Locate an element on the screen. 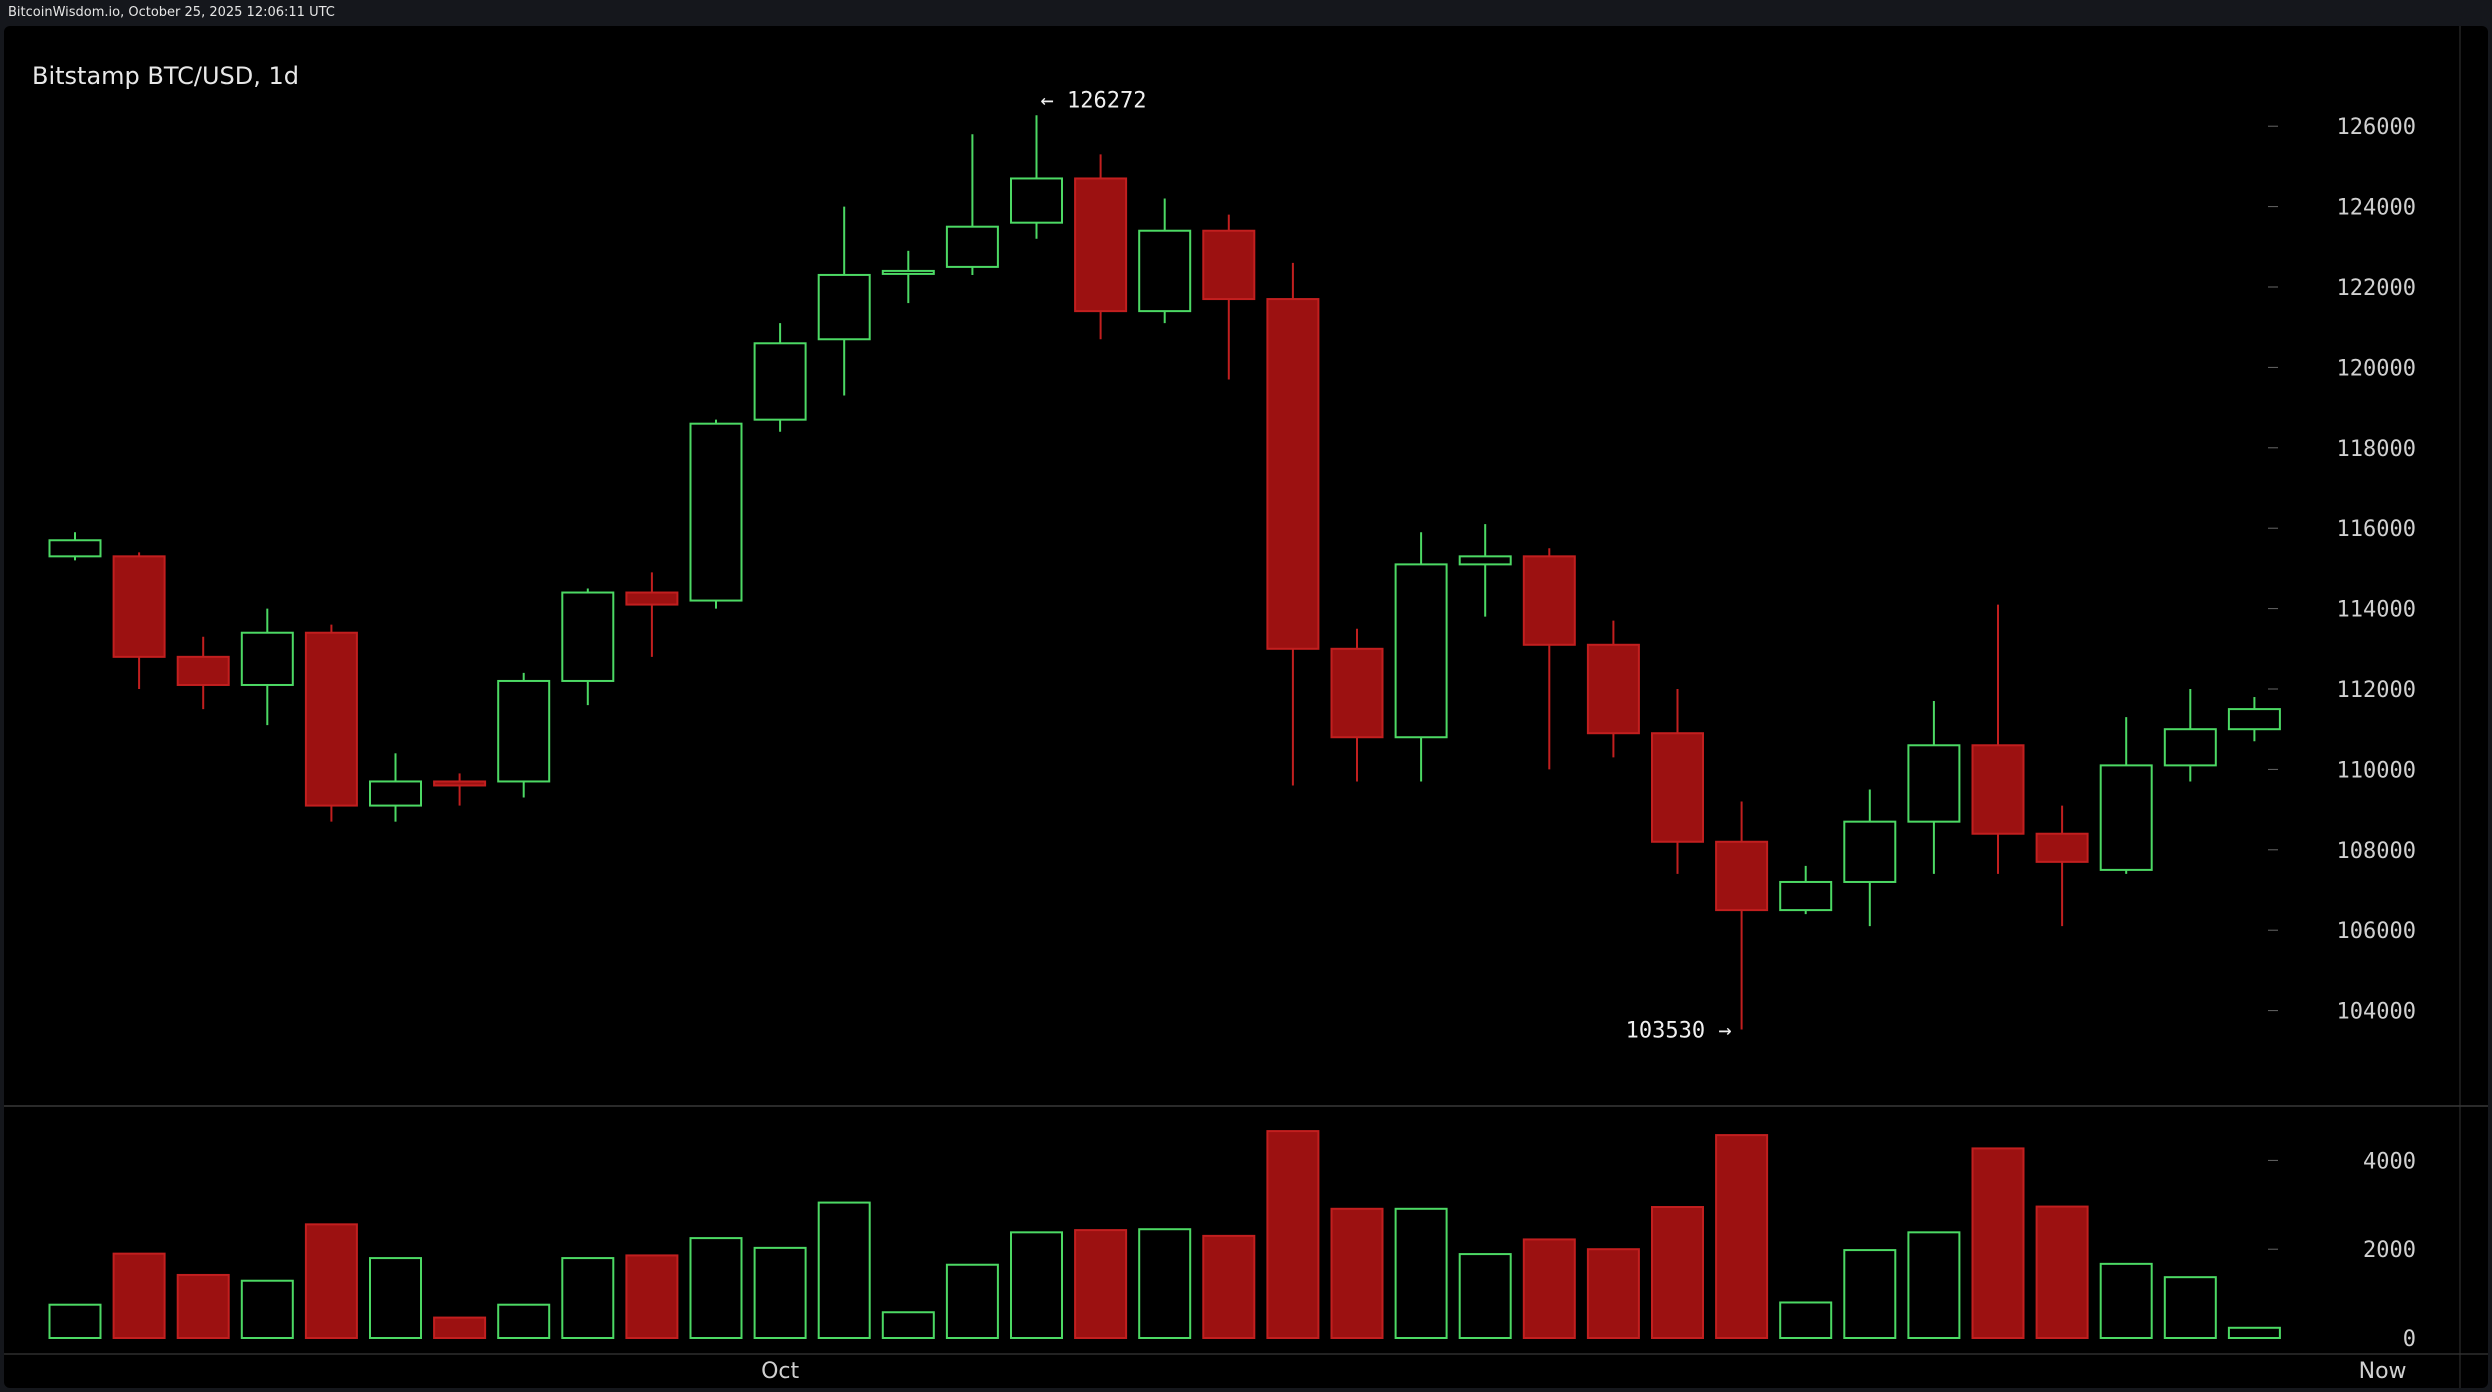 The width and height of the screenshot is (2492, 1392). price-tick-label: 118000 is located at coordinates (2376, 449).